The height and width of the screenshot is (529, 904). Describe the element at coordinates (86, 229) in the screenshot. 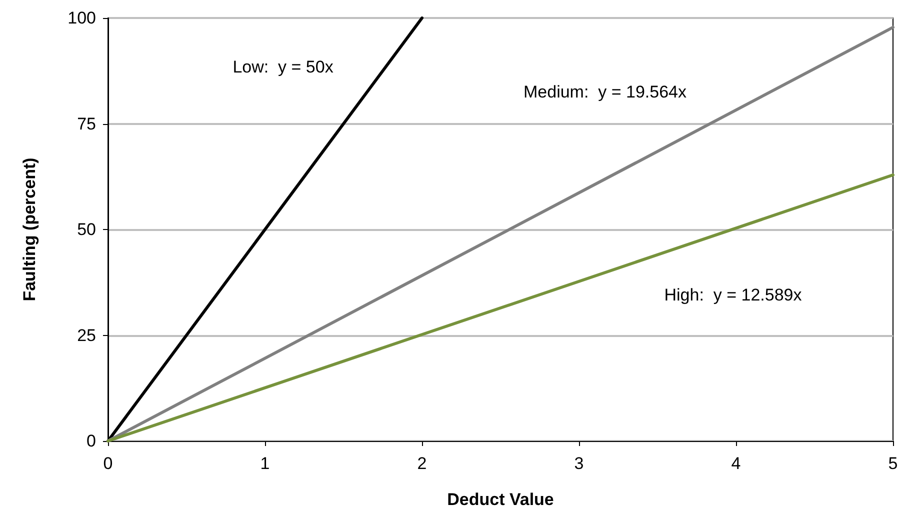

I see `y-tick-label: 50` at that location.